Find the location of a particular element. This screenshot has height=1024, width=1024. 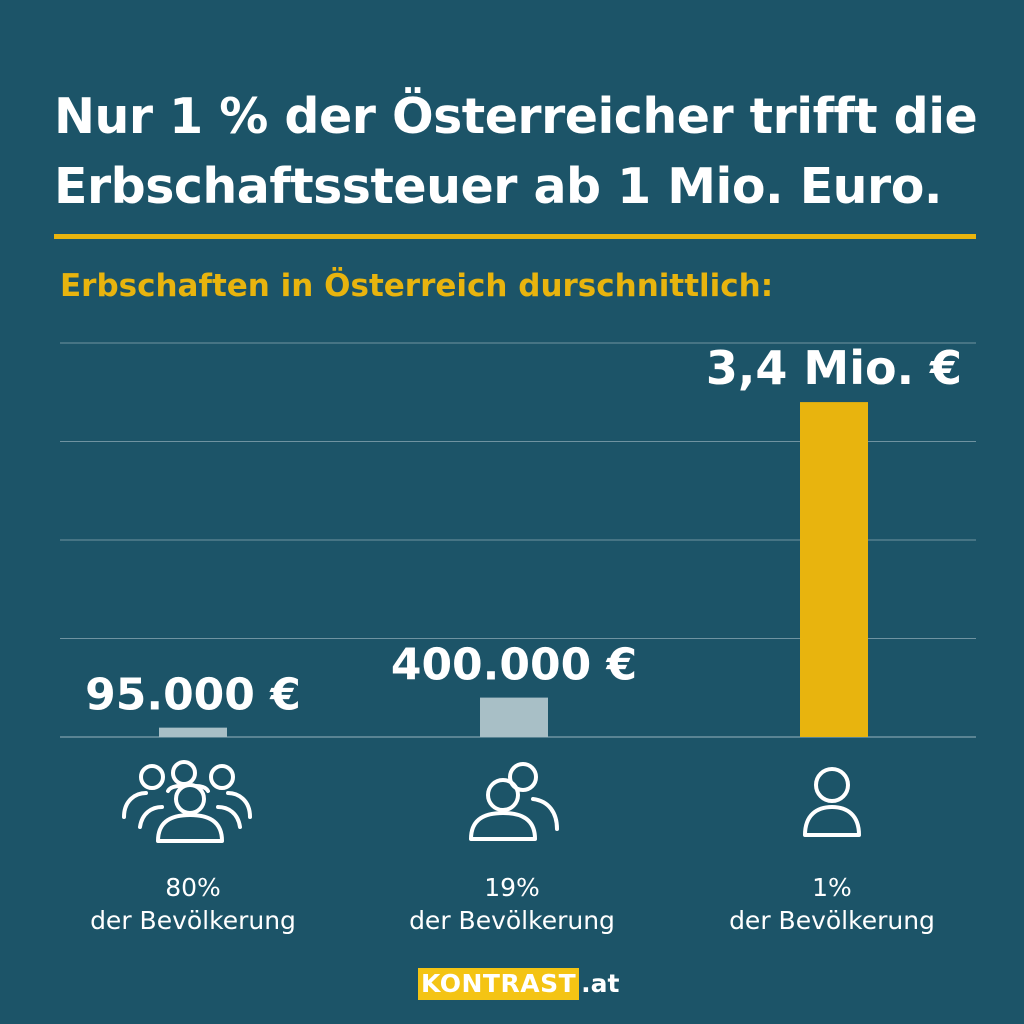

title-line-2: Erbschaftssteuer ab 1 Mio. Euro. is located at coordinates (498, 186).